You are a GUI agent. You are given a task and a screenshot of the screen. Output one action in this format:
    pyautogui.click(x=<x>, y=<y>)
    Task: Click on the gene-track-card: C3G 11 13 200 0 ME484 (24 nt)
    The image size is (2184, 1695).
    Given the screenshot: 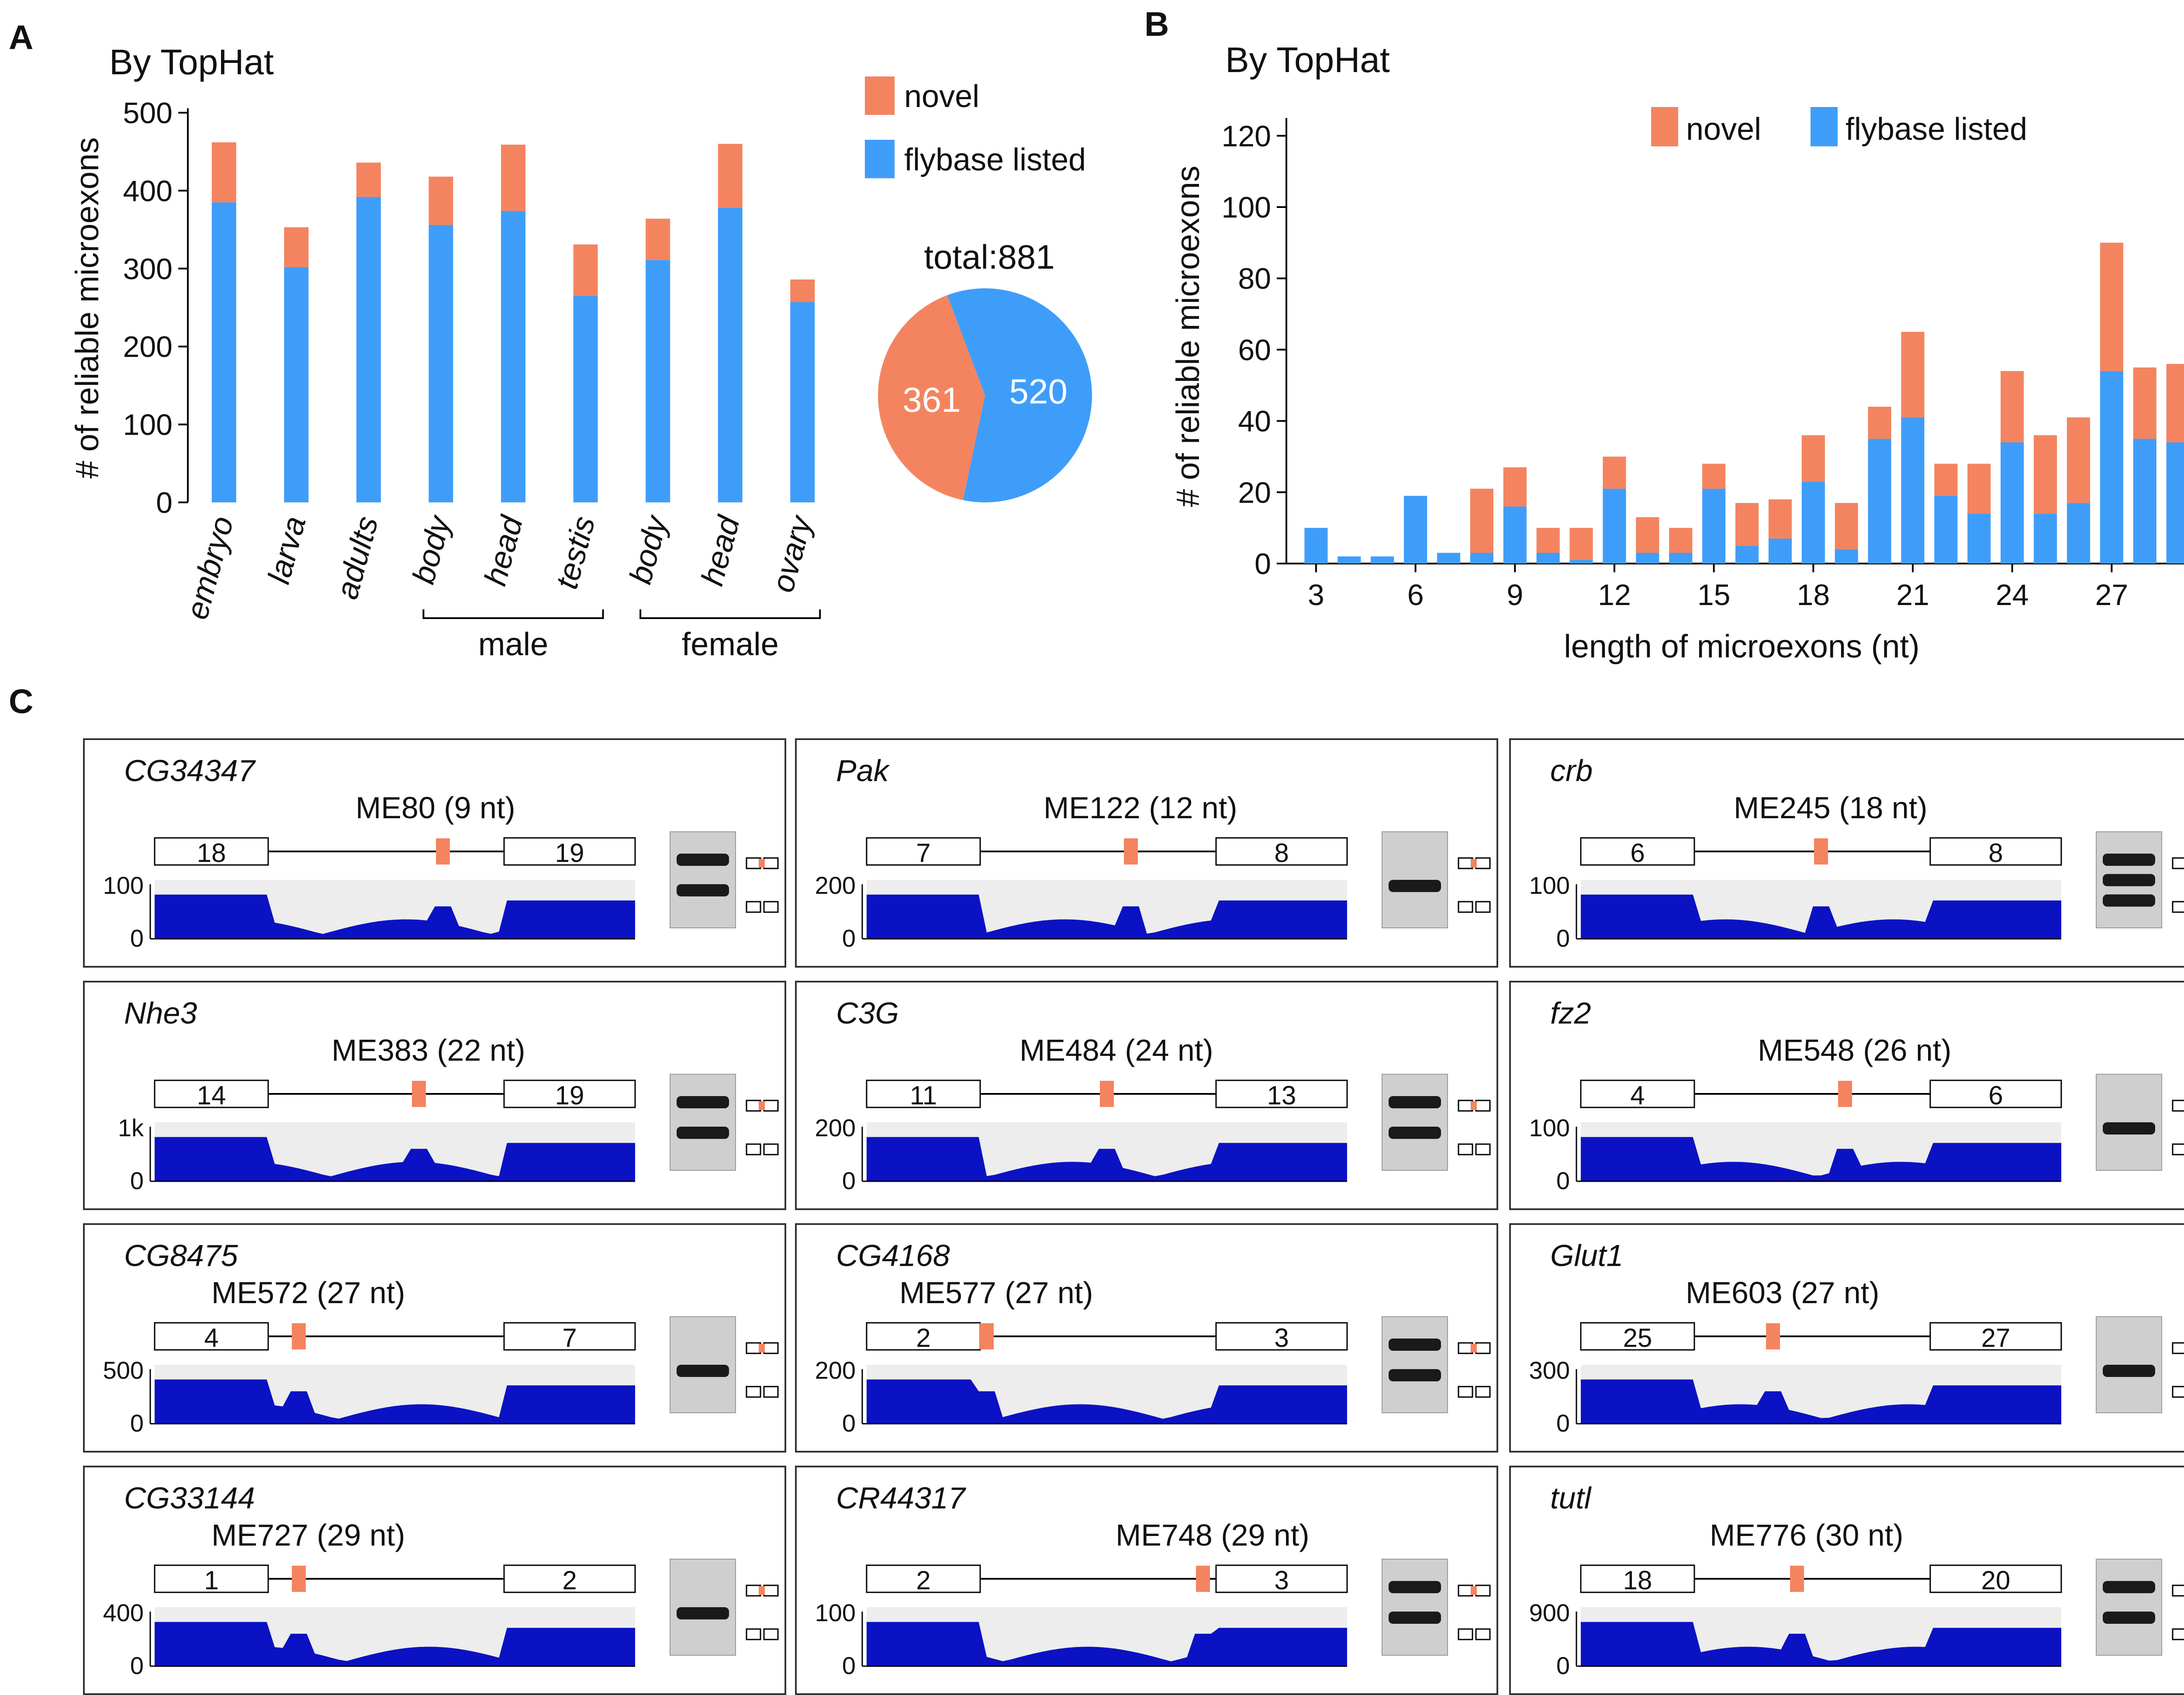 What is the action you would take?
    pyautogui.click(x=1146, y=1095)
    